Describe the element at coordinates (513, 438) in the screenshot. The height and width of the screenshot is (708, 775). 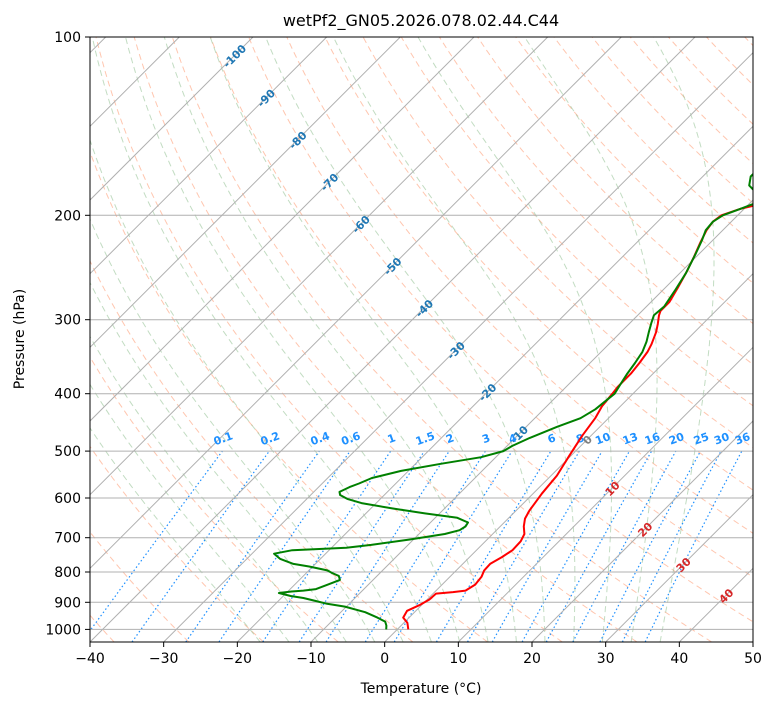
I see `mixing-ratio-label: 4` at that location.